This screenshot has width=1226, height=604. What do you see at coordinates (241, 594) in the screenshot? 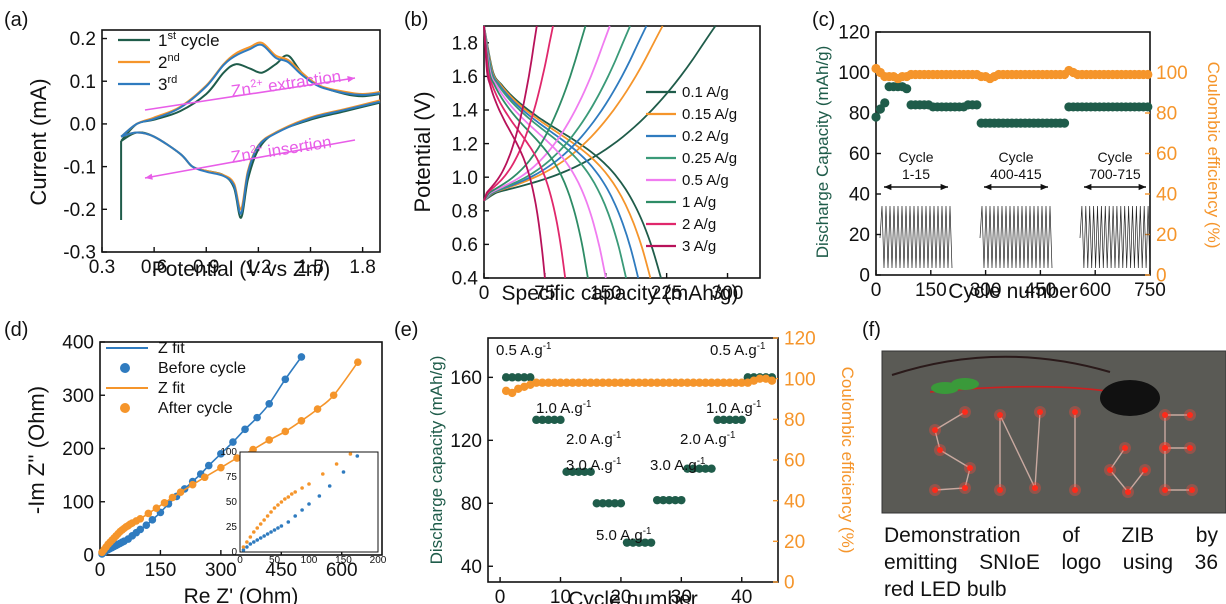
I see `axis-label-x-d: Re Z' (Ohm)` at bounding box center [241, 594].